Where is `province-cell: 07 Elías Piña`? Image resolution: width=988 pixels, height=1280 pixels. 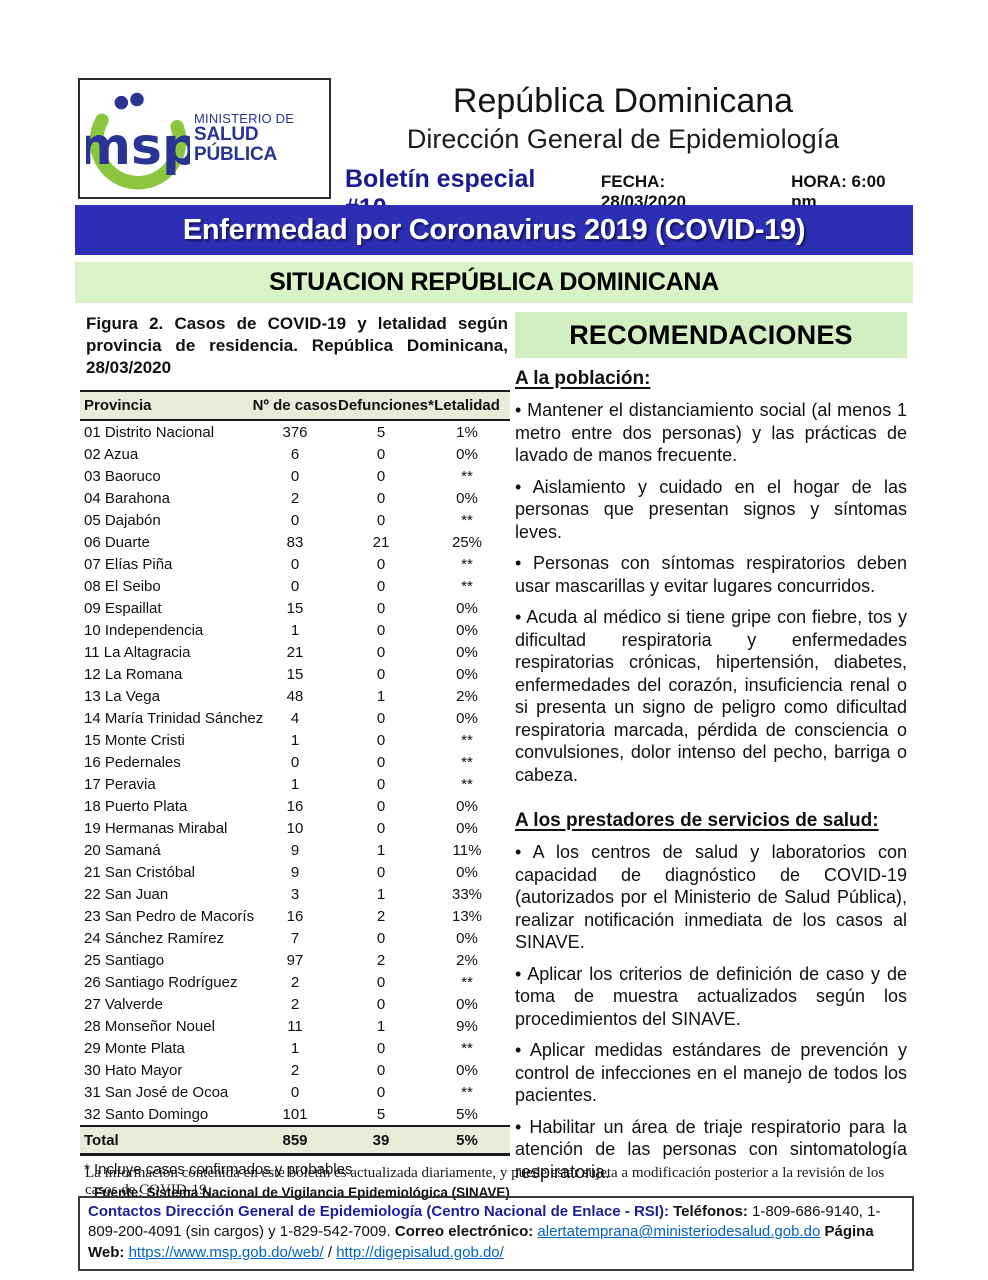
province-cell: 07 Elías Piña is located at coordinates (128, 564).